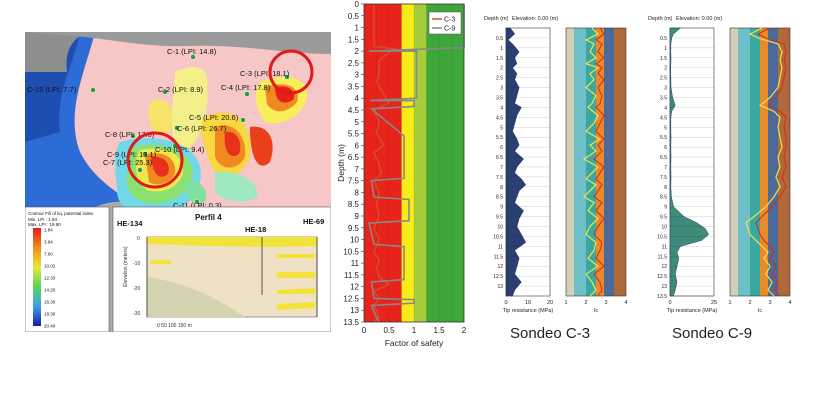 Image resolution: width=814 pixels, height=405 pixels. I want to click on highlight-circle, so click(291, 72).